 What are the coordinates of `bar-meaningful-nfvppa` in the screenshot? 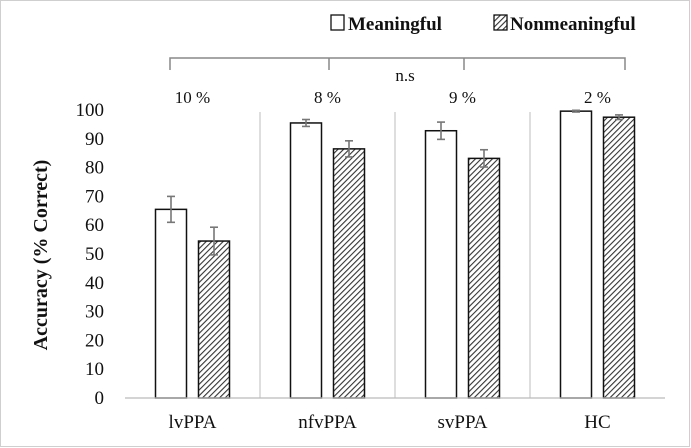 It's located at (306, 260).